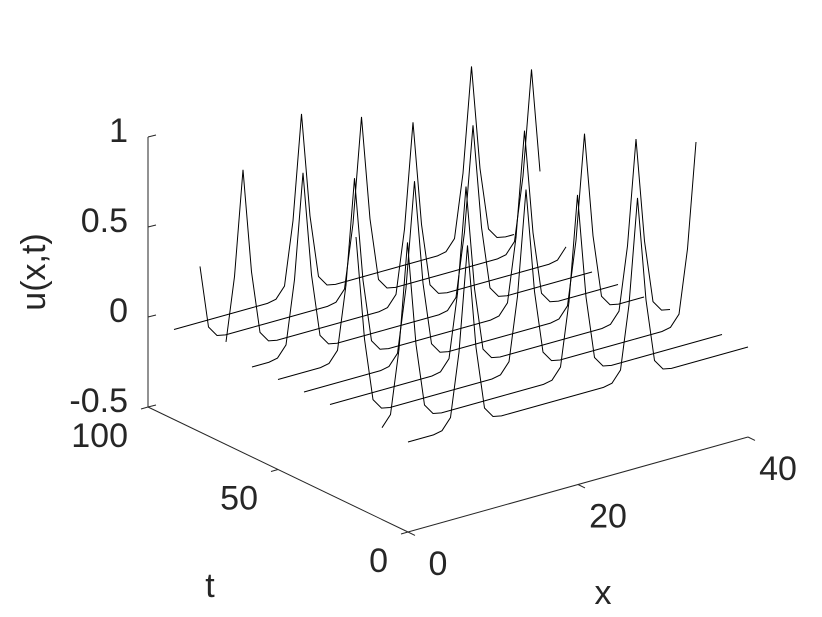 The height and width of the screenshot is (617, 822). Describe the element at coordinates (603, 593) in the screenshot. I see `x-axis-label: x` at that location.